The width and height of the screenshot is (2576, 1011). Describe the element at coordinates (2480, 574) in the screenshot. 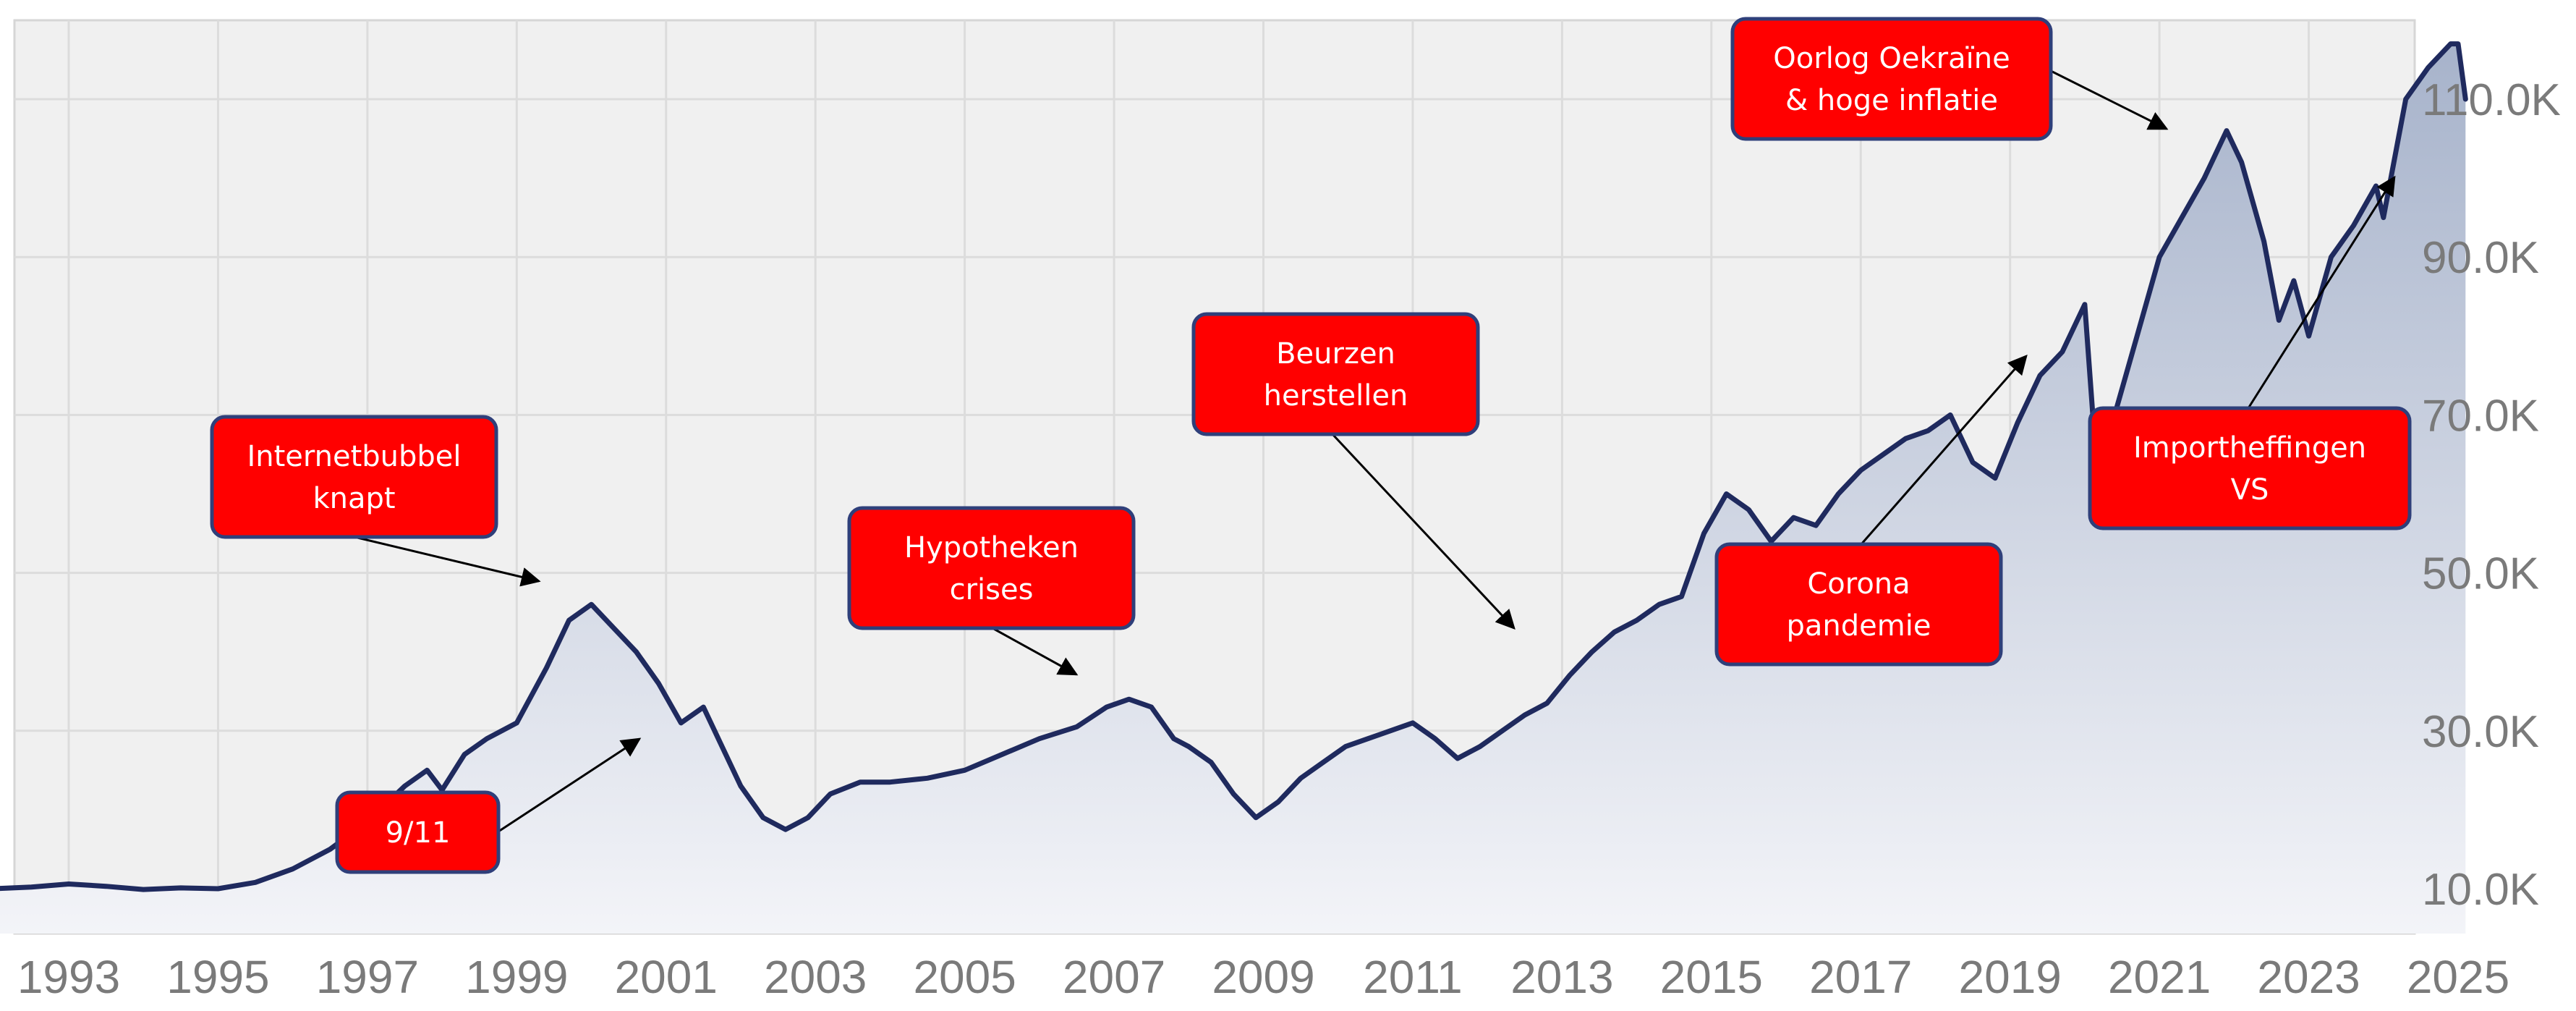

I see `y-tick-label: 50.0K` at that location.